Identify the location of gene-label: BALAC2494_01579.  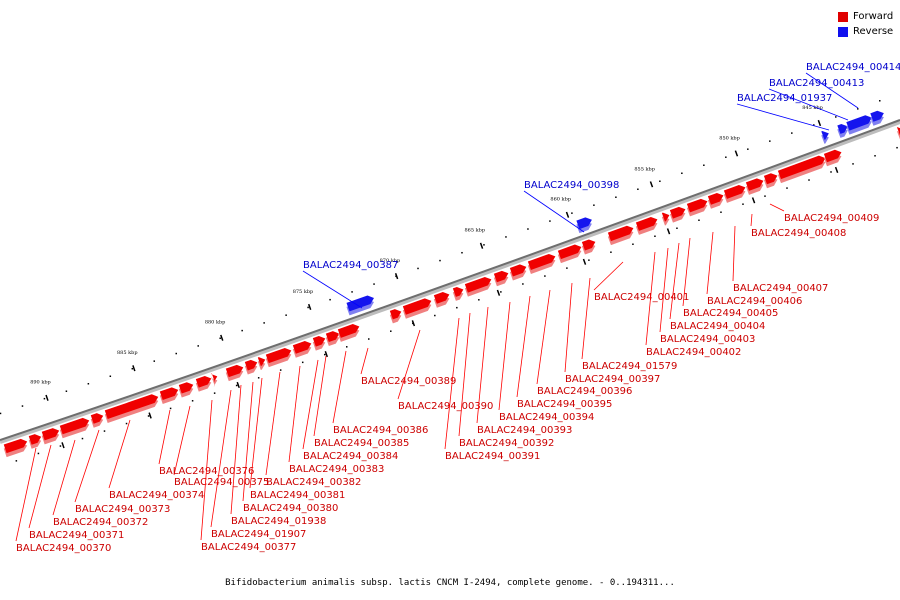
(629, 366).